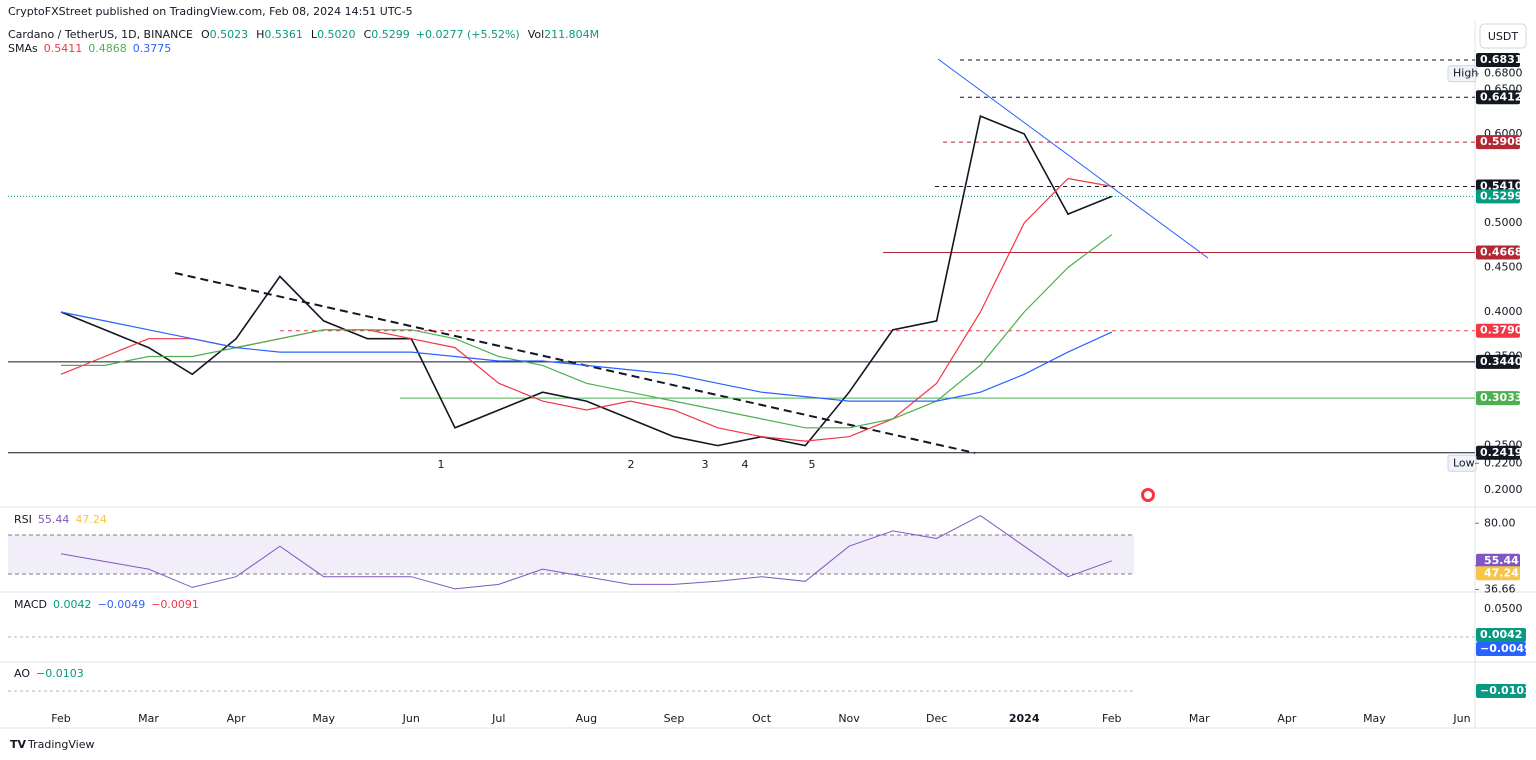 Image resolution: width=1536 pixels, height=760 pixels. I want to click on x-tick-label: Jul, so click(498, 718).